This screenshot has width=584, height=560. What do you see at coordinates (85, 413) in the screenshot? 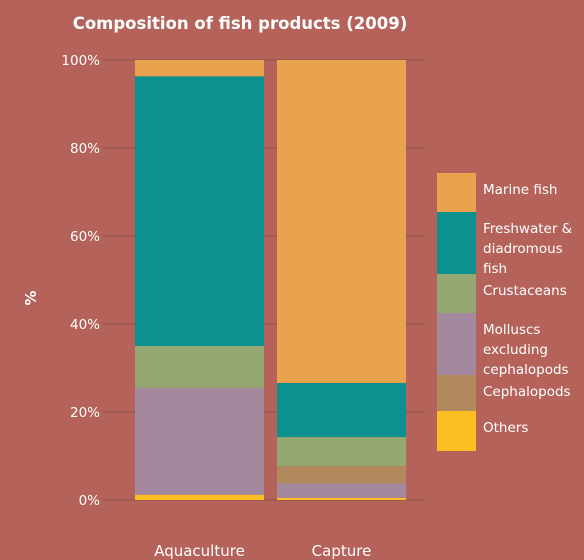
I see `y-tick-label: 20%` at bounding box center [85, 413].